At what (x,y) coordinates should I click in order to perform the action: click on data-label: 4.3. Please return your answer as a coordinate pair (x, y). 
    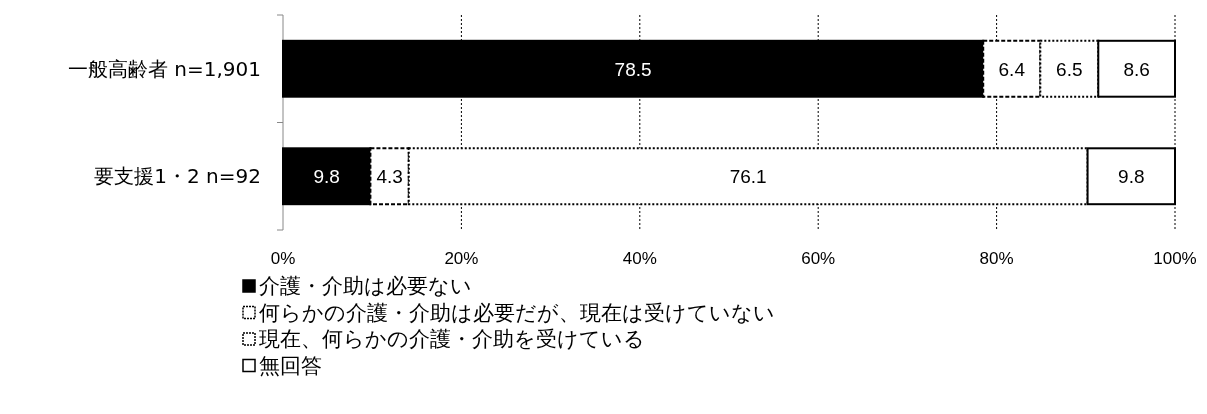
    Looking at the image, I should click on (389, 177).